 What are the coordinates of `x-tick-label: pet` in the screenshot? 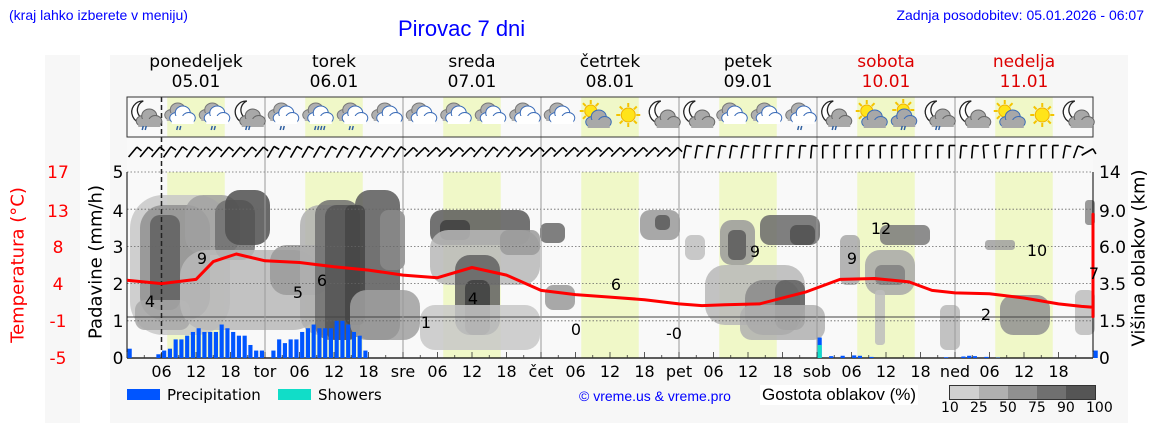 It's located at (679, 371).